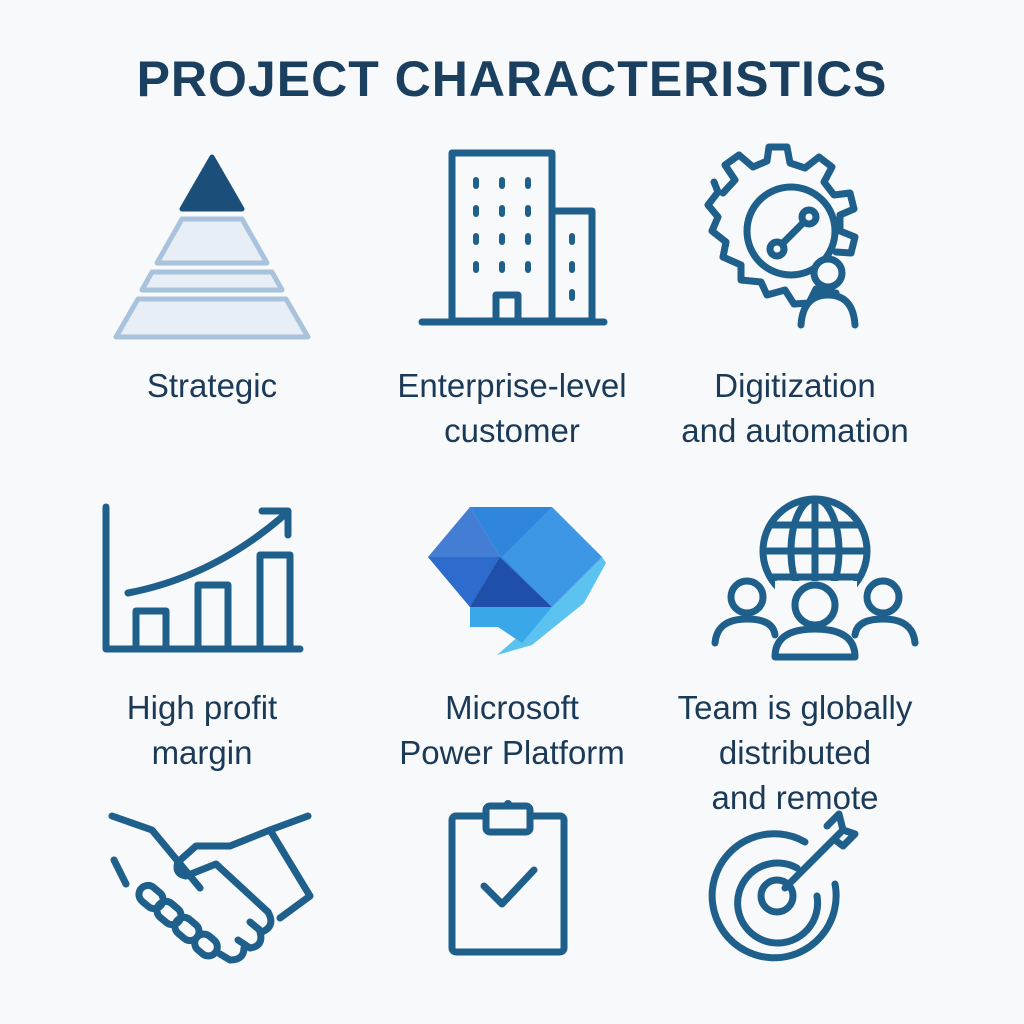 This screenshot has height=1024, width=1024. Describe the element at coordinates (795, 430) in the screenshot. I see `label-line: and automation` at that location.